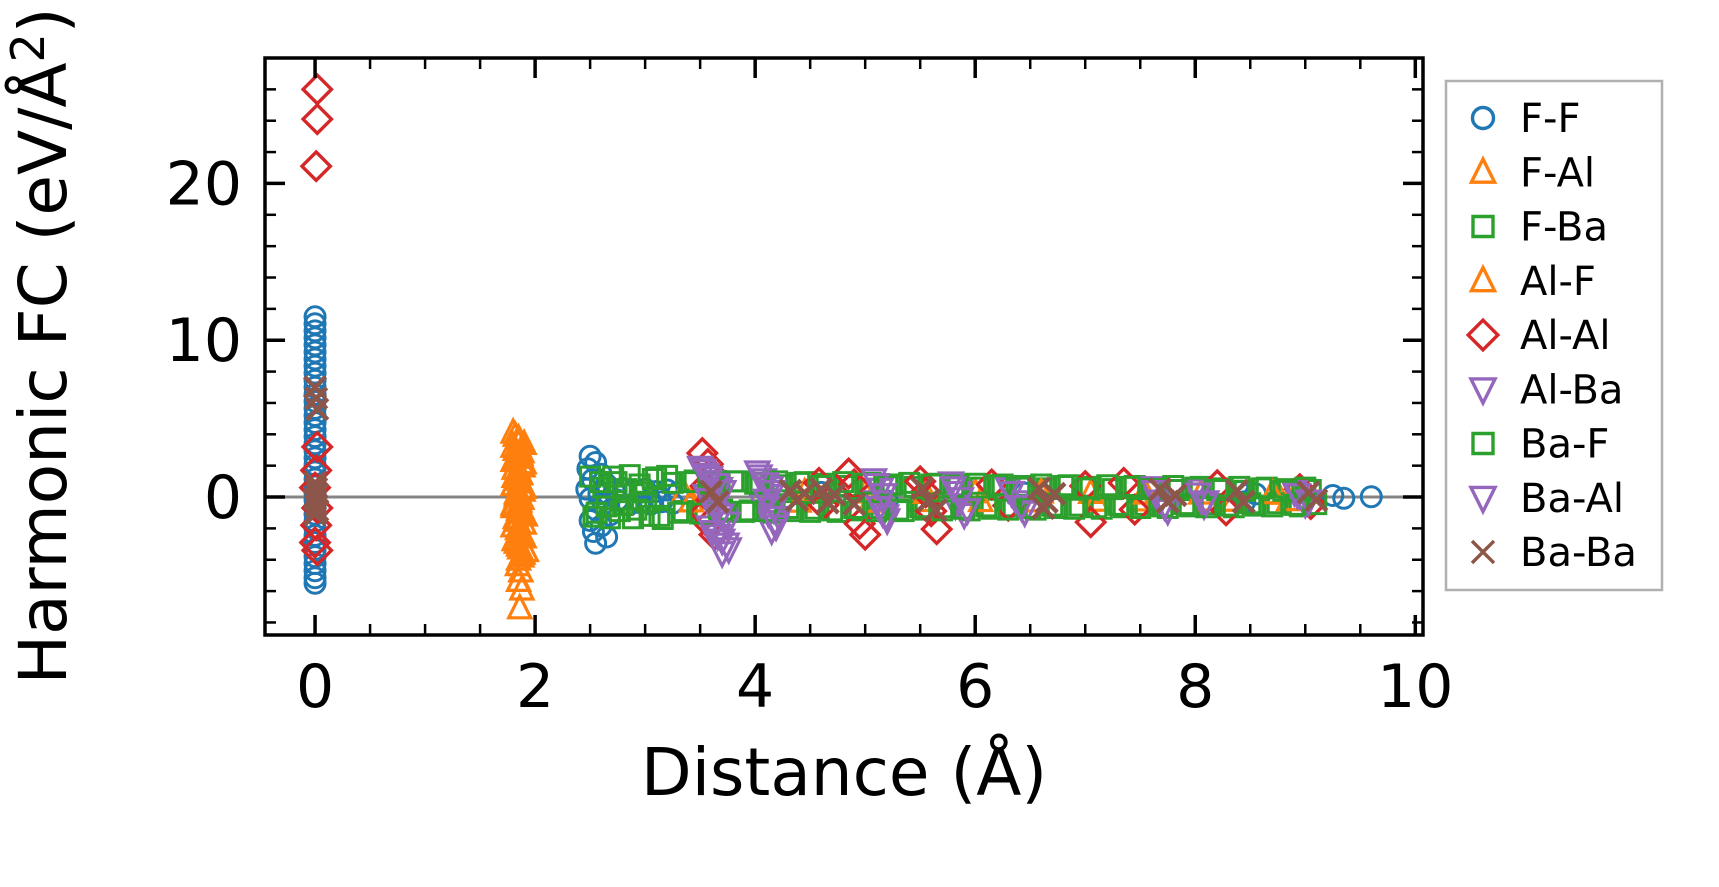 This screenshot has height=887, width=1719. I want to click on legend-entry-ba-f: Ba-F, so click(1540, 445).